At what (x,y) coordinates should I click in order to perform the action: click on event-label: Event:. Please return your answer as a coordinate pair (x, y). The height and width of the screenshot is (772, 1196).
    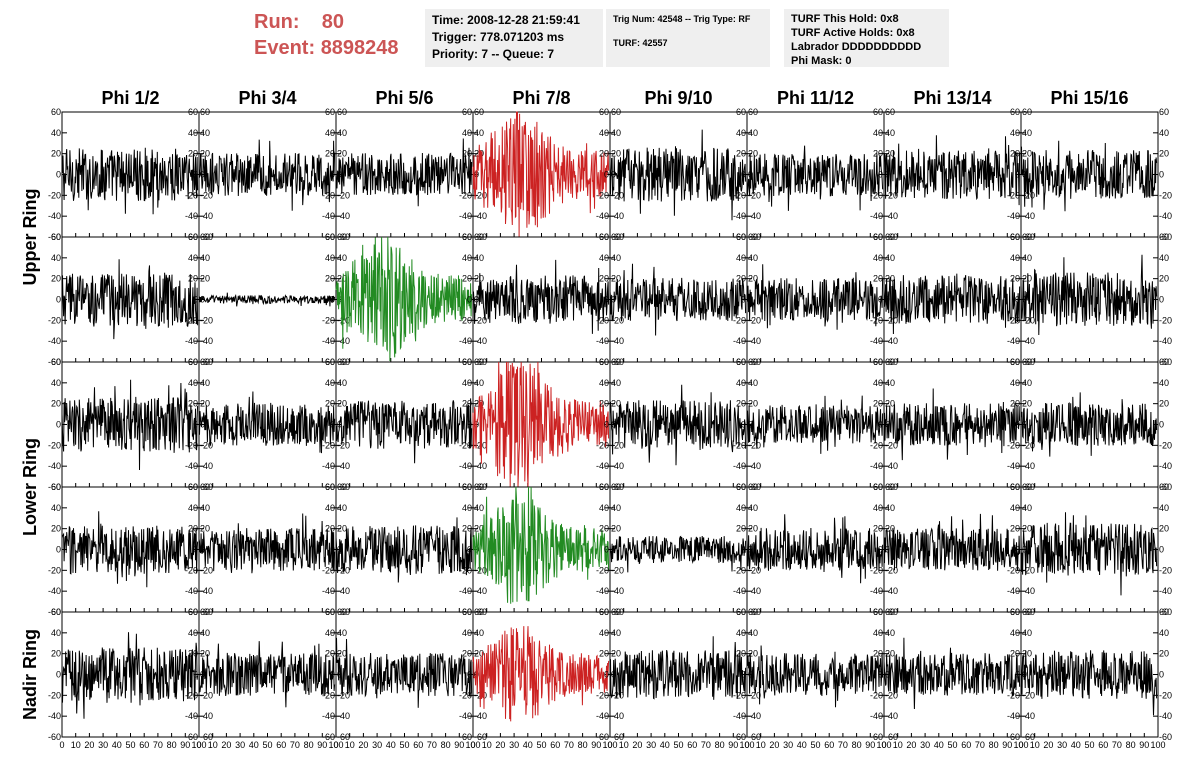
    Looking at the image, I should click on (285, 48).